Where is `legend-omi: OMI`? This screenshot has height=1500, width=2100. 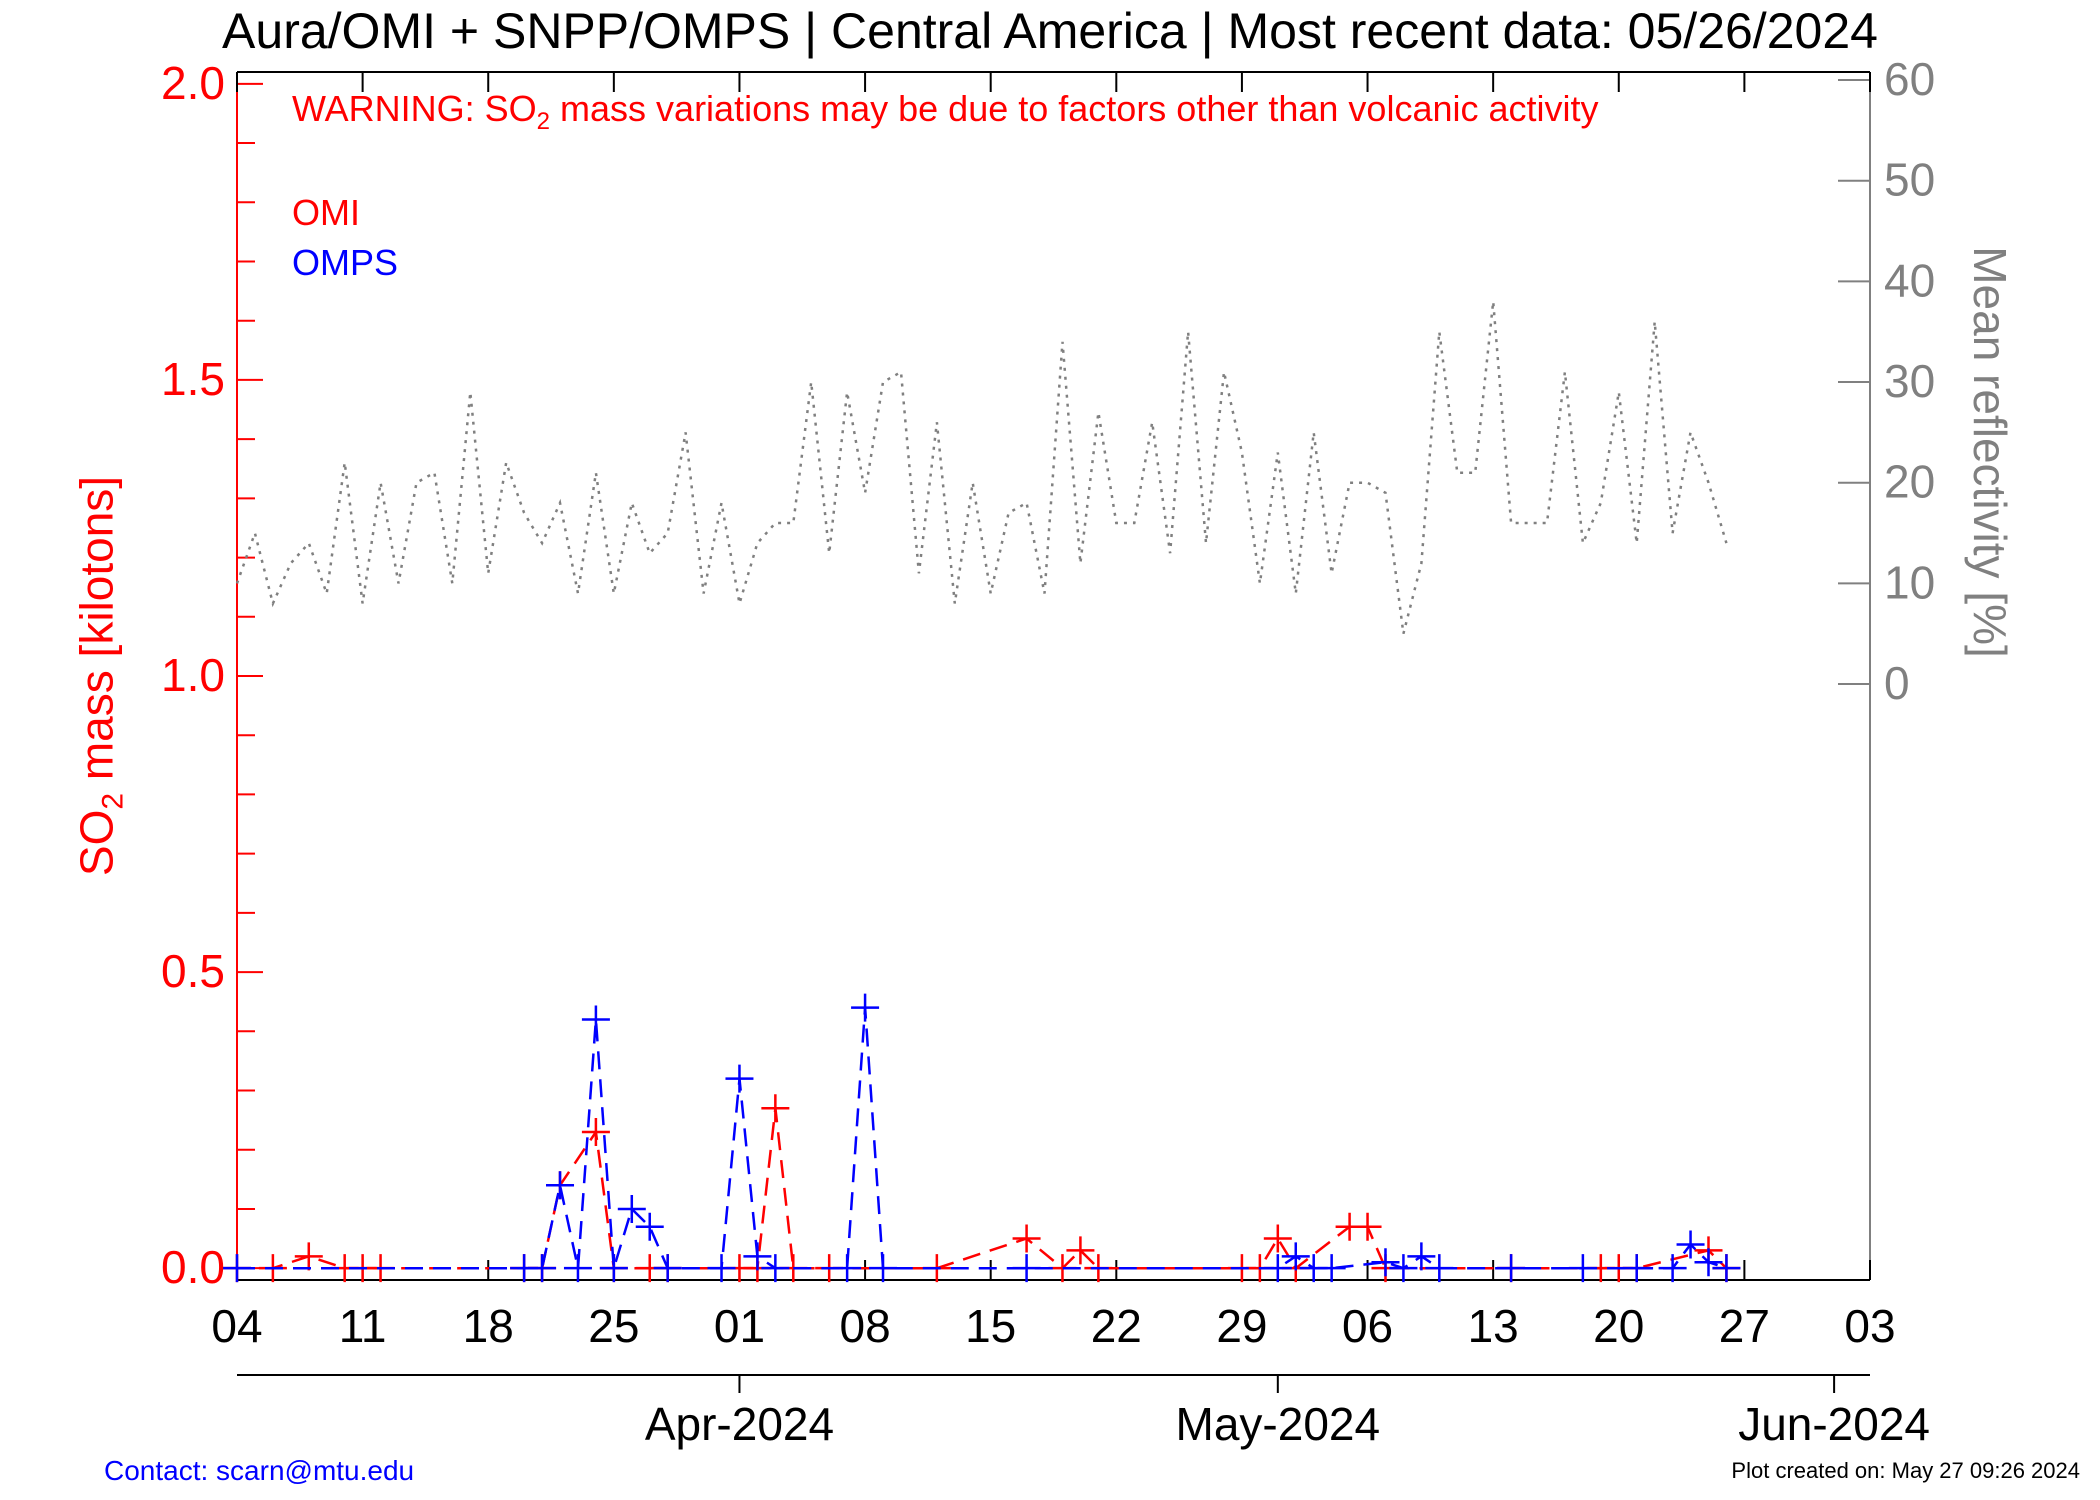 legend-omi: OMI is located at coordinates (326, 212).